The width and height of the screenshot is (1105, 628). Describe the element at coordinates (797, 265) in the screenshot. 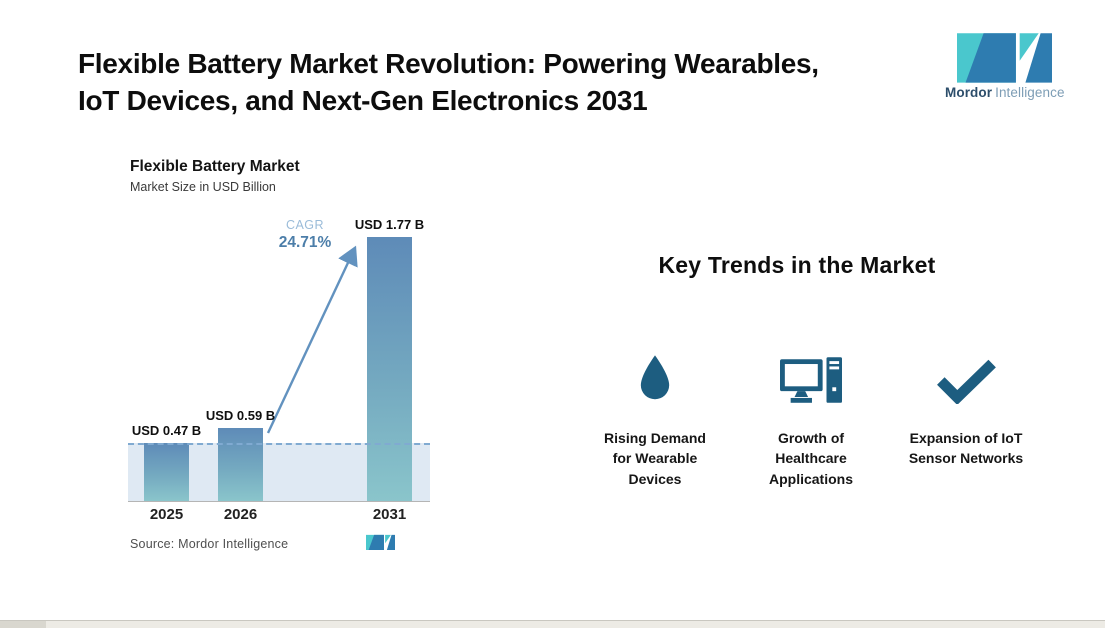

I see `key-trends-heading: Key Trends in the Market` at that location.